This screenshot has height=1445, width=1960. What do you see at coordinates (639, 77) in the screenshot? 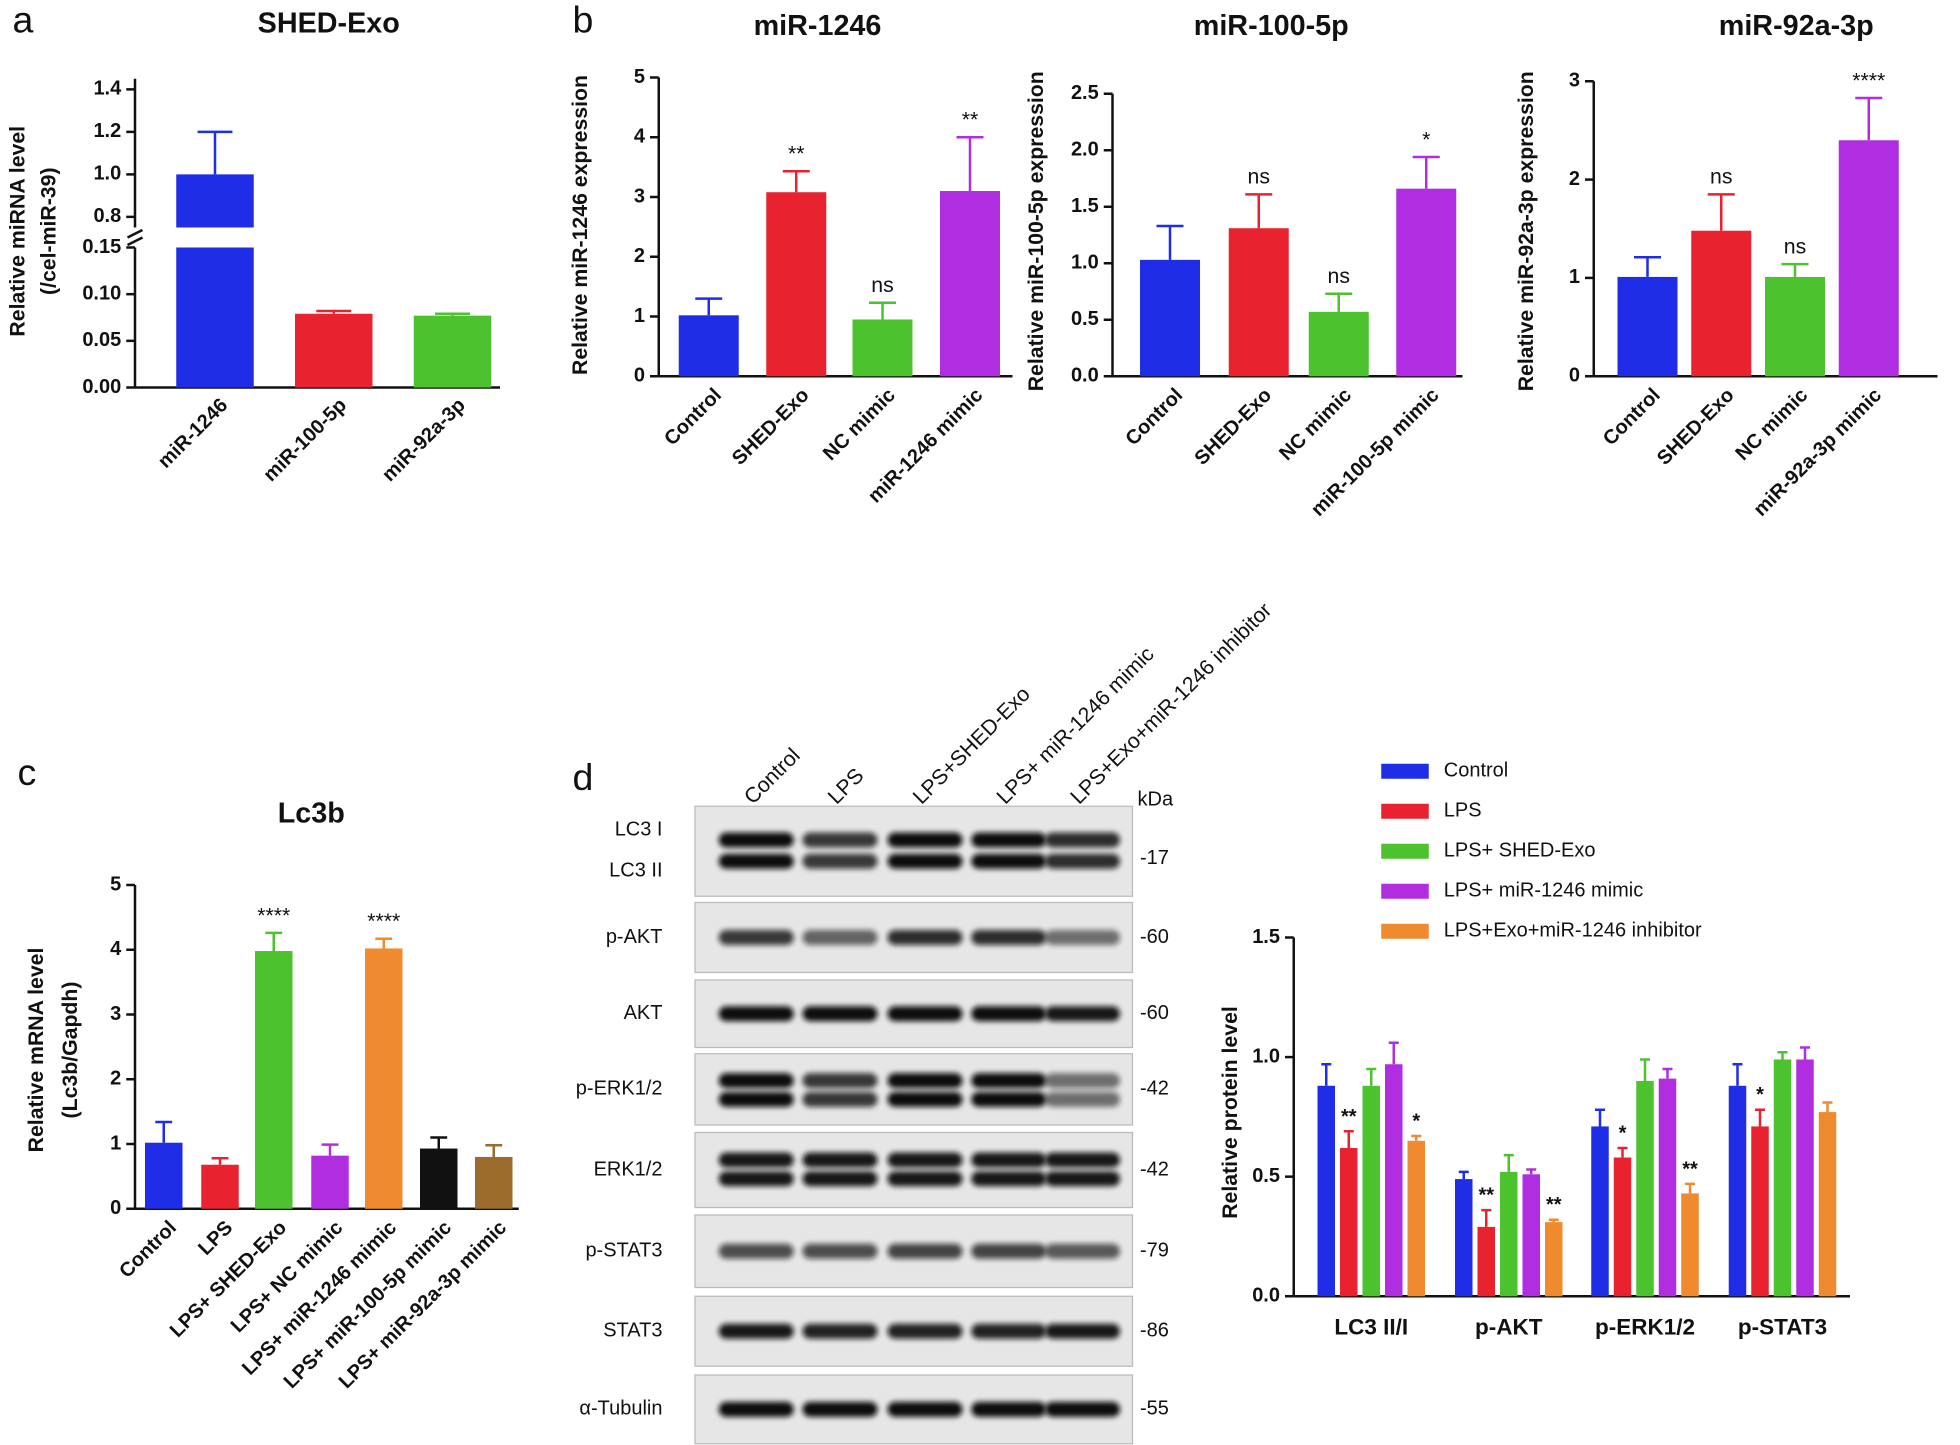
I see `y-tick-label: 5` at bounding box center [639, 77].